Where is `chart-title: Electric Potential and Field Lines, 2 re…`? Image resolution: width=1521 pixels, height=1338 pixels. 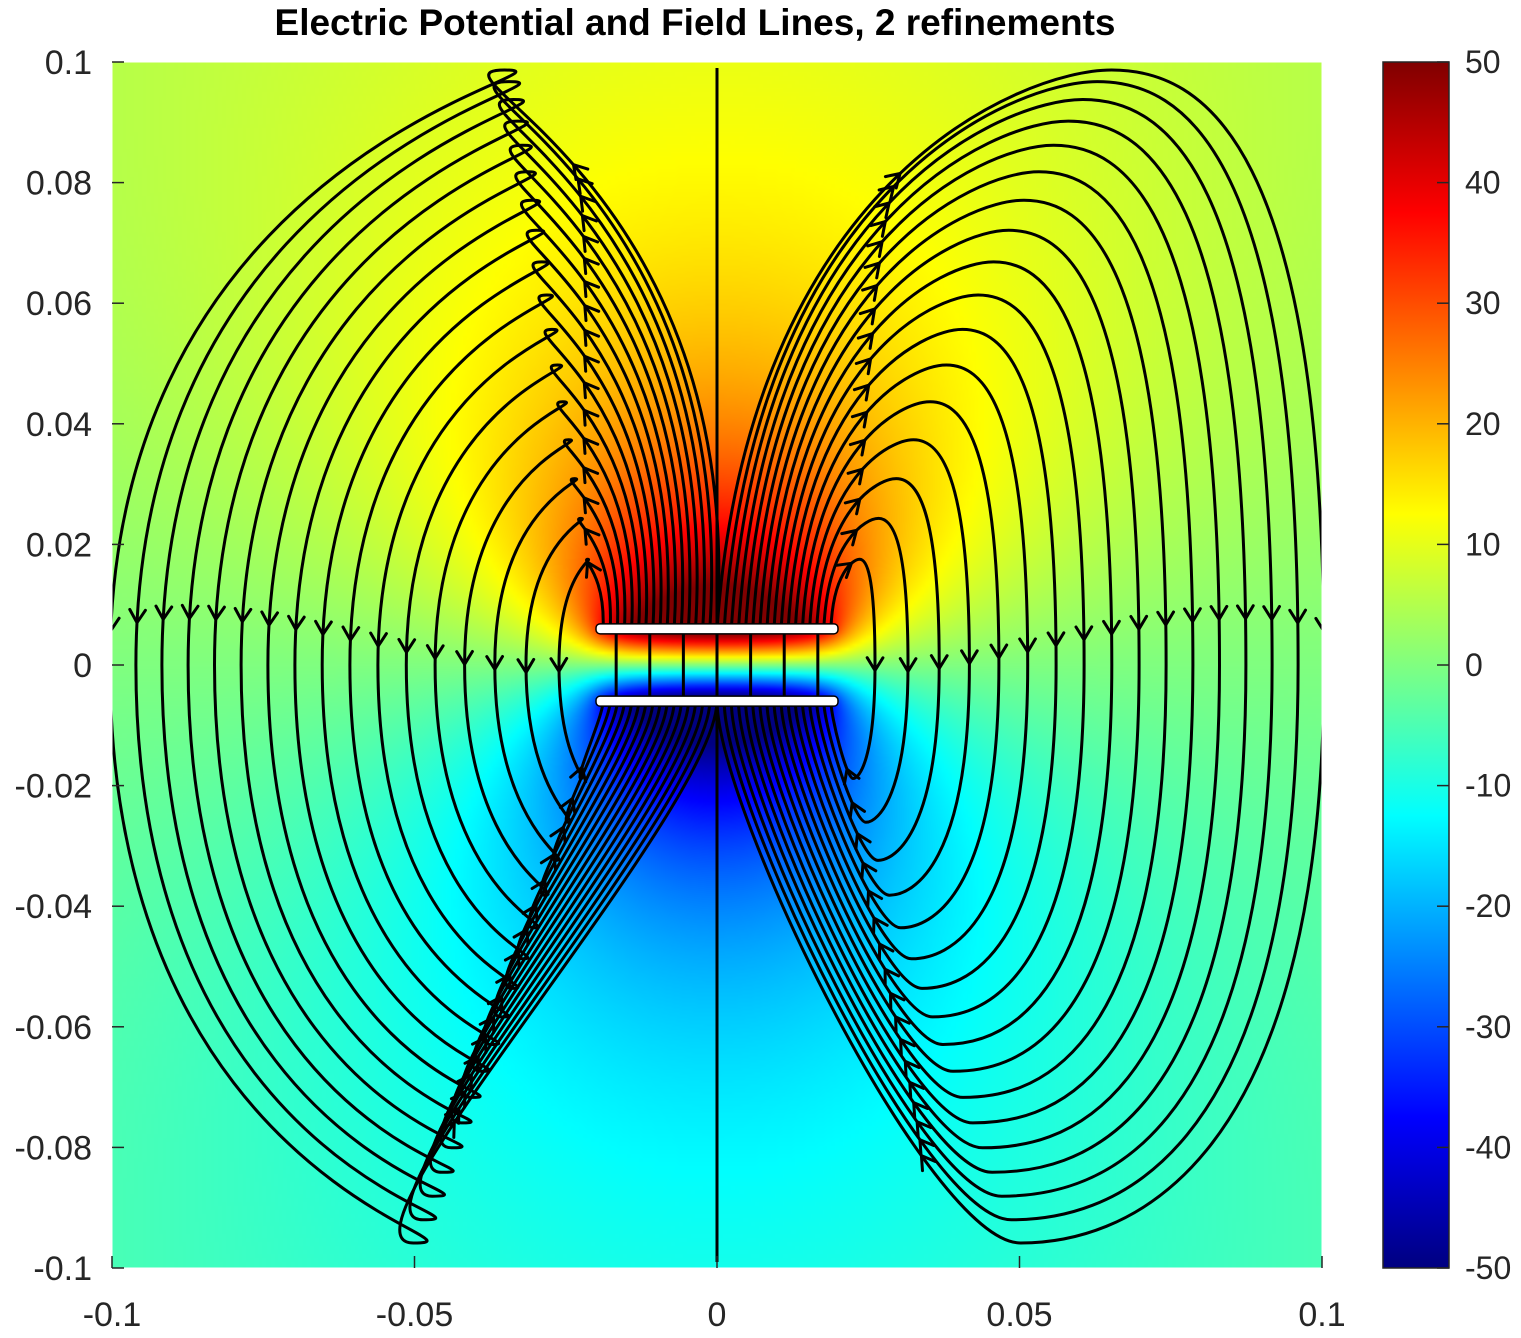 chart-title: Electric Potential and Field Lines, 2 re… is located at coordinates (695, 22).